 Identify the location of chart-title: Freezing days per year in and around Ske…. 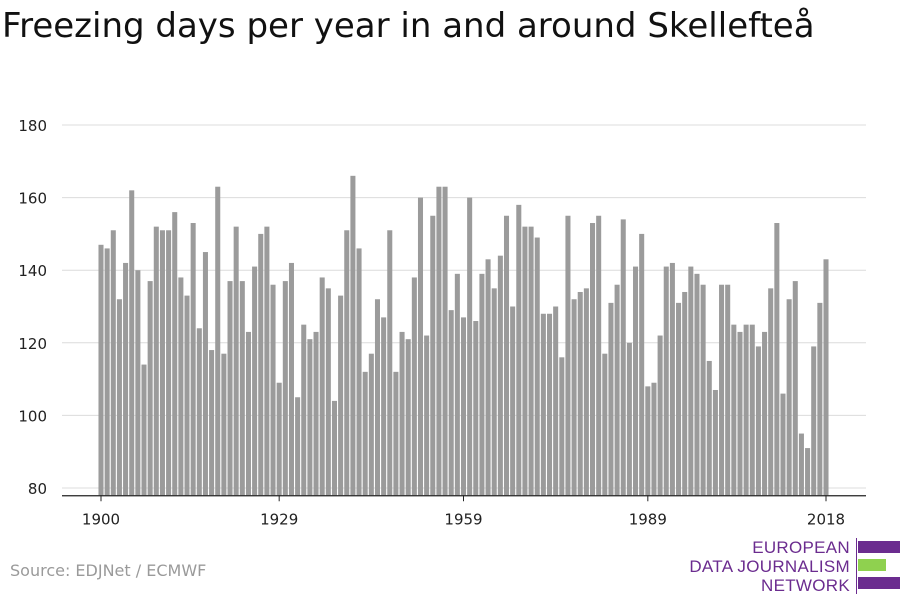
(408, 26).